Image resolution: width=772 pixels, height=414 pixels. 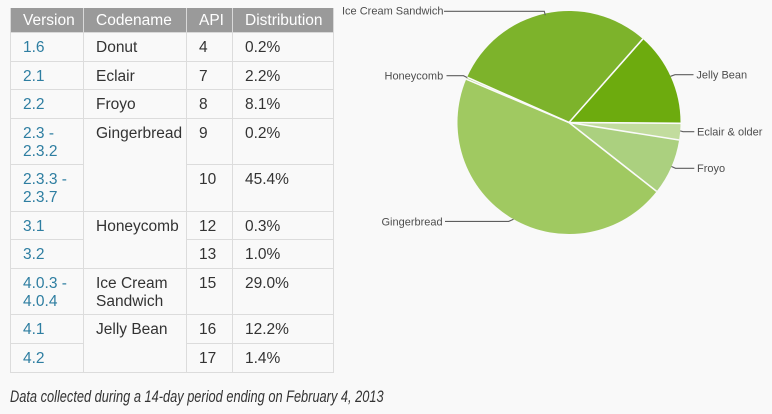 I want to click on svg-text: Gingerbread, so click(x=412, y=222).